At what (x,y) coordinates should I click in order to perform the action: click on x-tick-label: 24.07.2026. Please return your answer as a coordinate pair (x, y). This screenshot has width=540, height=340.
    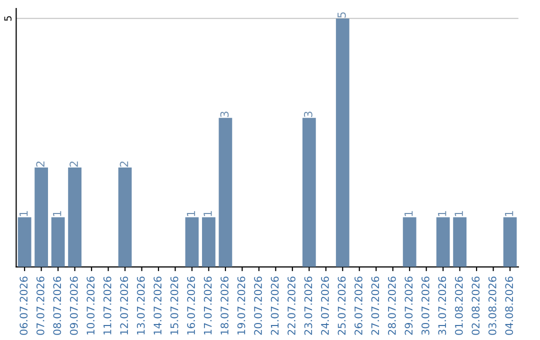
    Looking at the image, I should click on (325, 305).